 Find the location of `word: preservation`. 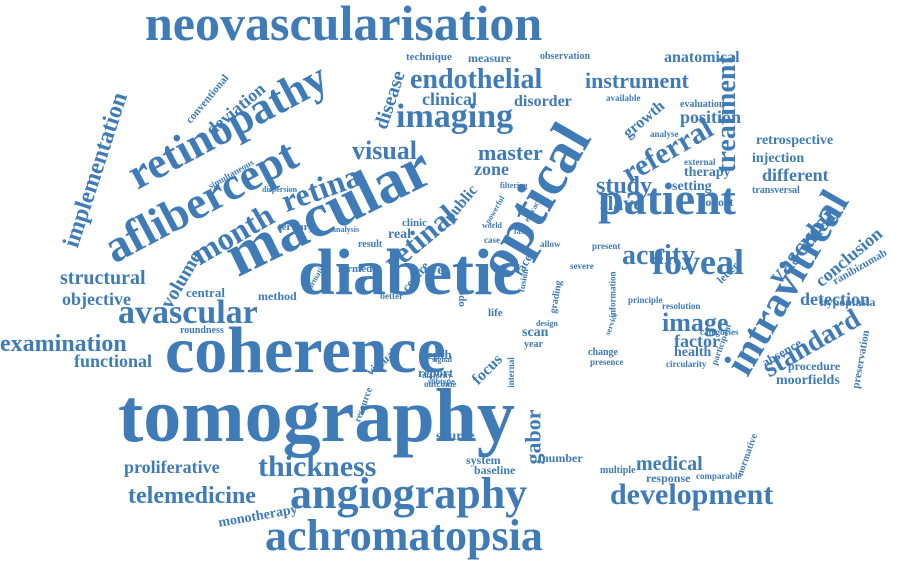

word: preservation is located at coordinates (861, 359).